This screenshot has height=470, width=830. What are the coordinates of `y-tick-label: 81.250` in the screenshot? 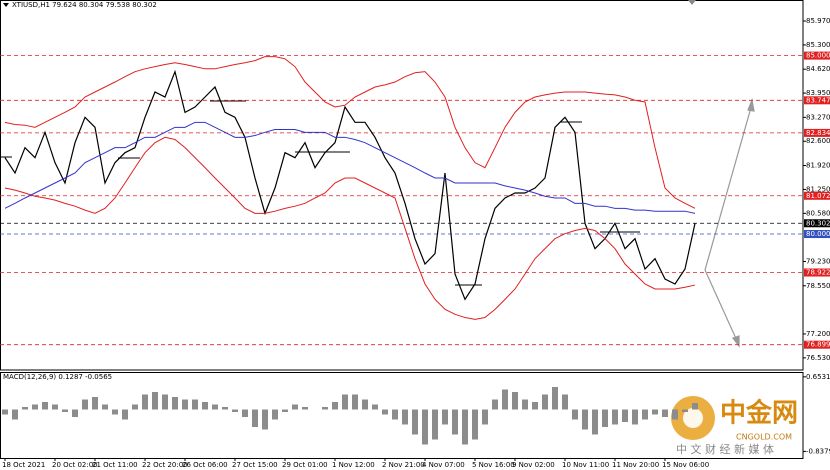 It's located at (818, 189).